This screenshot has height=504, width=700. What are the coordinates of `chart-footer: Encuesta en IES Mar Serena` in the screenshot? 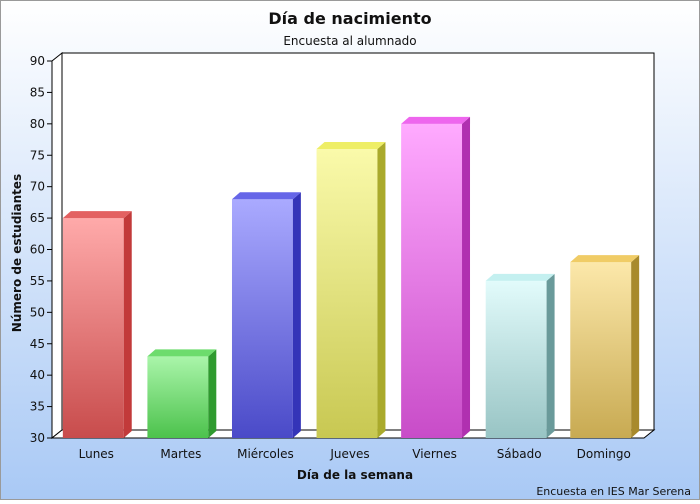 It's located at (613, 491).